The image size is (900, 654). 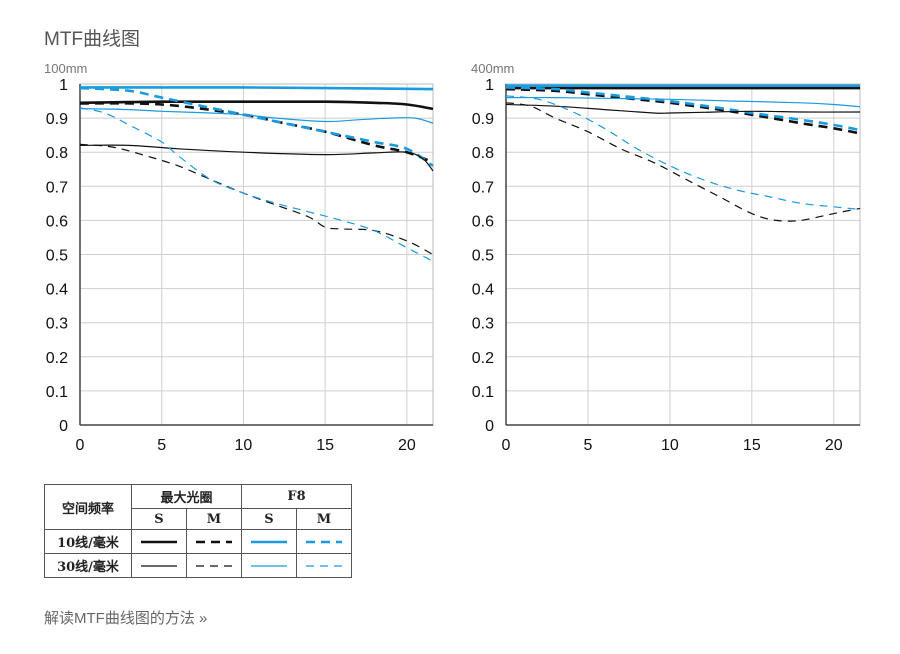 What do you see at coordinates (324, 541) in the screenshot?
I see `legend-sample-10-f8-m` at bounding box center [324, 541].